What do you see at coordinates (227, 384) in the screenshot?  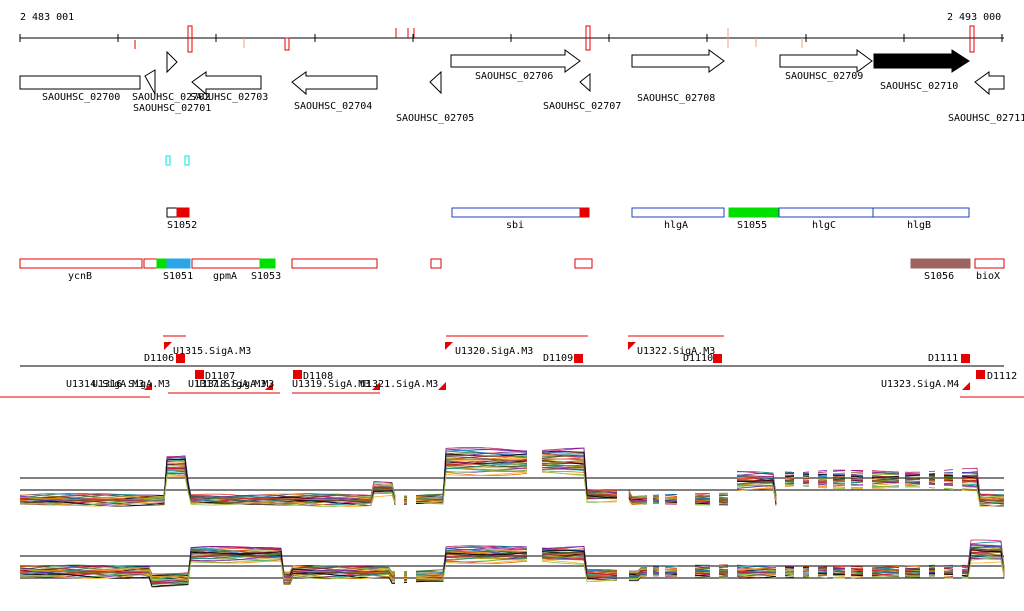 I see `promoter-label: U1317.SigA.M3` at bounding box center [227, 384].